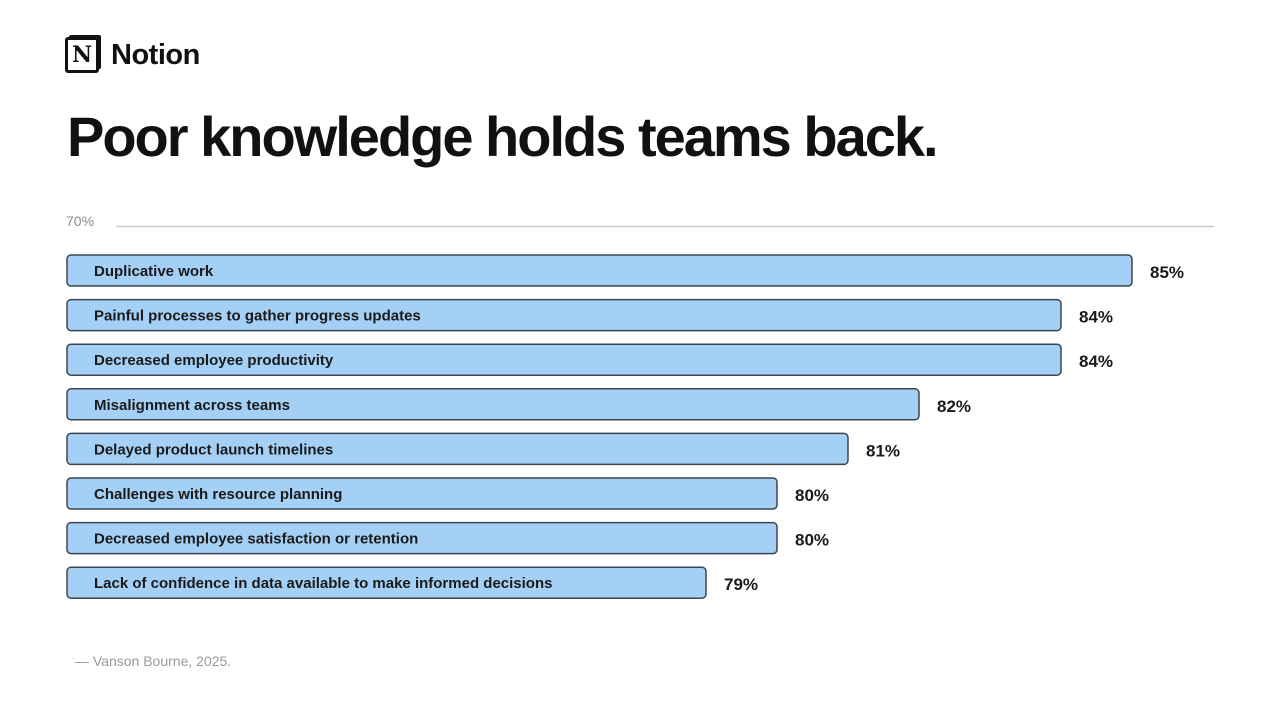 The width and height of the screenshot is (1280, 720). What do you see at coordinates (954, 406) in the screenshot?
I see `bar-value-label: 82%` at bounding box center [954, 406].